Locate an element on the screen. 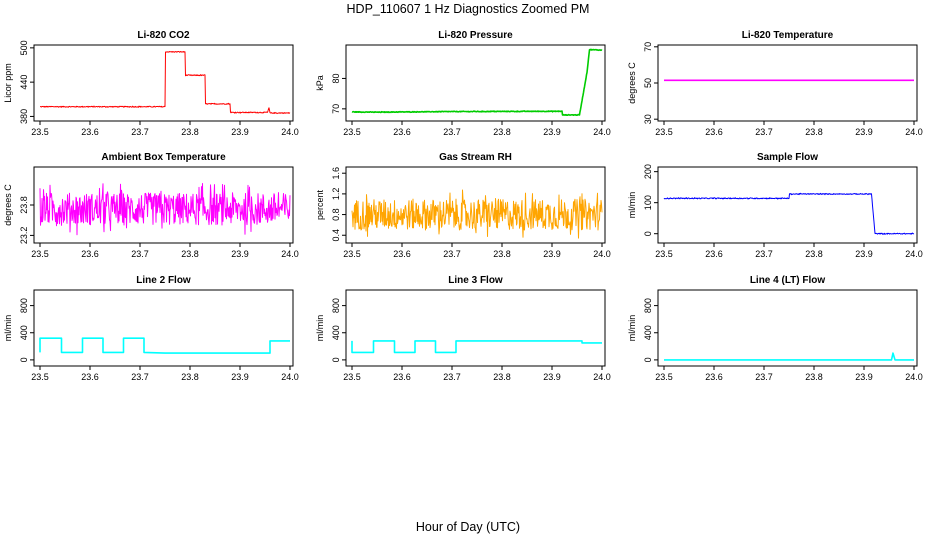 The width and height of the screenshot is (936, 540). y-axis-label: kPa is located at coordinates (320, 83).